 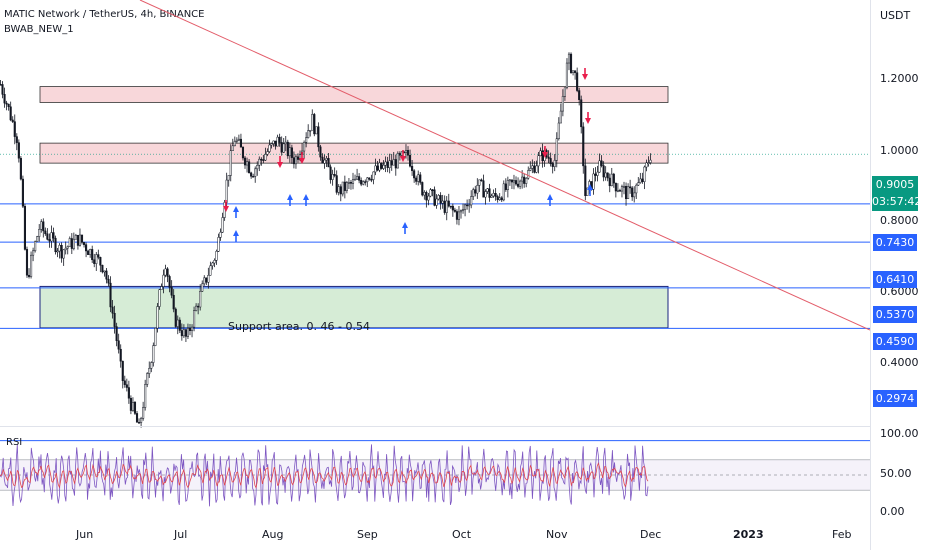 I want to click on time-tick: Oct, so click(x=462, y=534).